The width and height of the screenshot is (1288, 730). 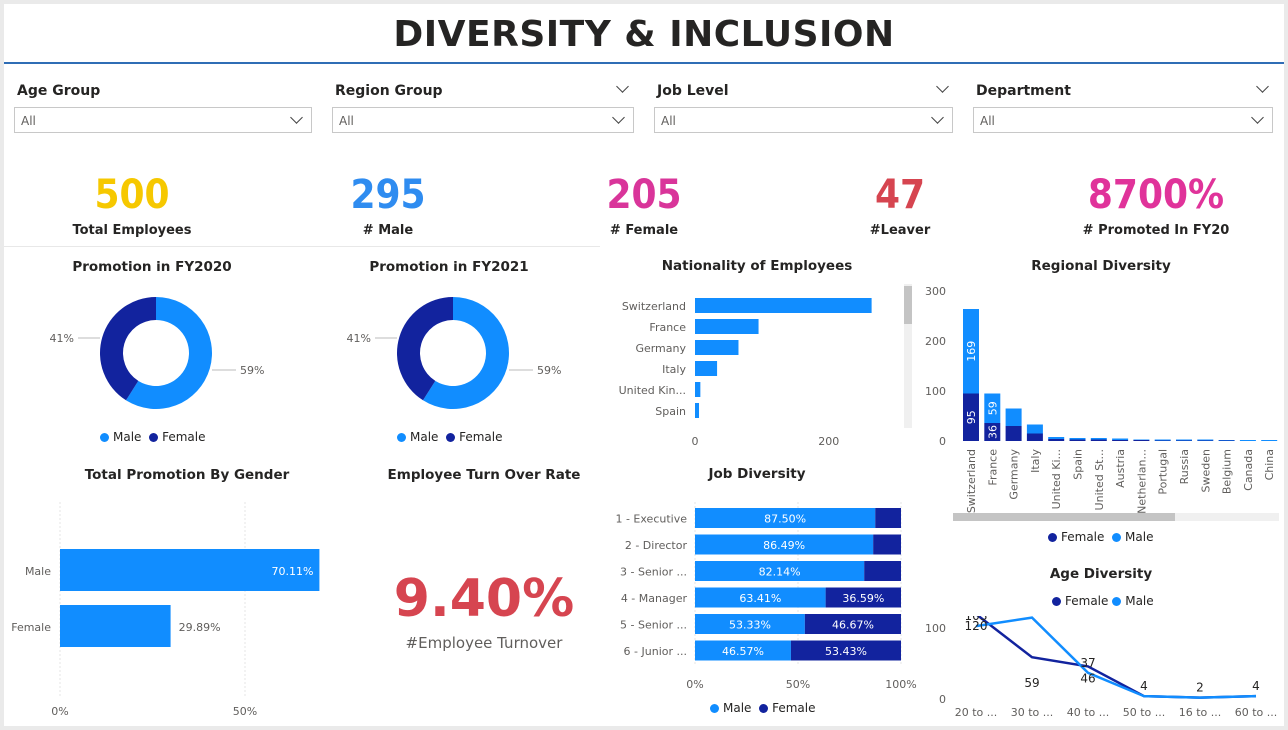 I want to click on y-category-label: Switzerland, so click(x=654, y=306).